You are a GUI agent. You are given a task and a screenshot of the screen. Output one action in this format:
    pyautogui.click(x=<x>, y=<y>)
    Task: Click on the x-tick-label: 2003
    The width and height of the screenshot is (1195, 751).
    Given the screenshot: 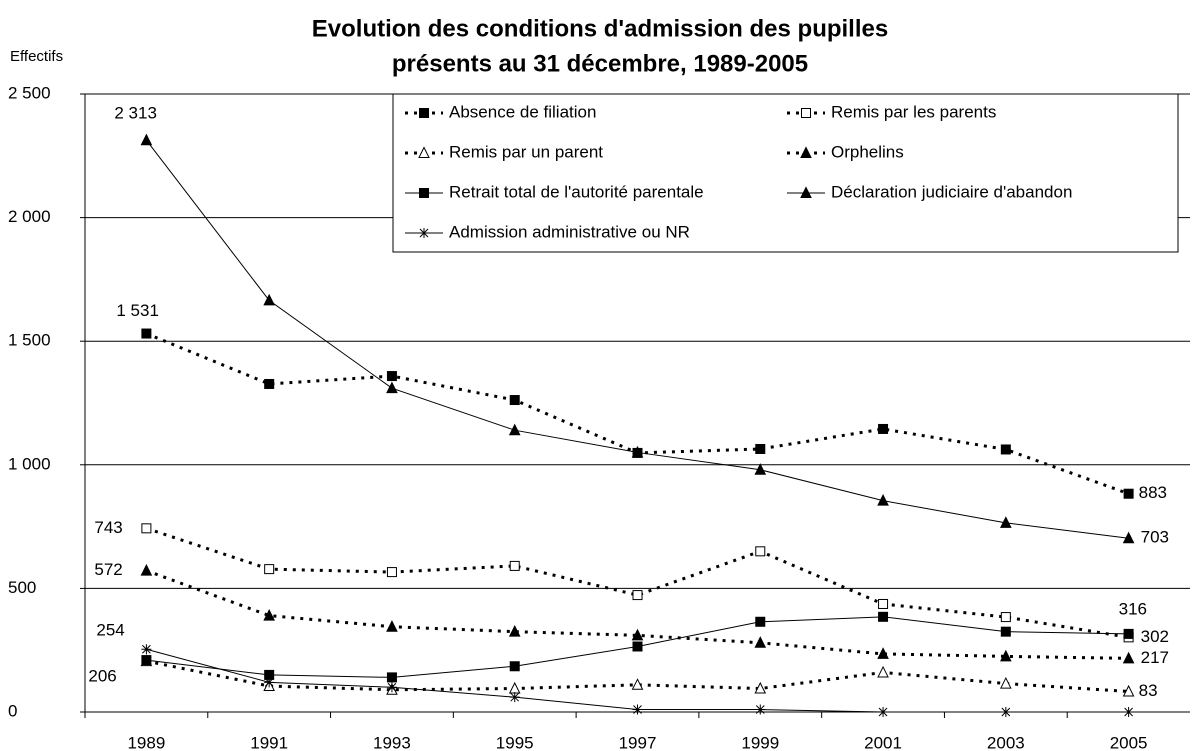 What is the action you would take?
    pyautogui.click(x=1006, y=742)
    